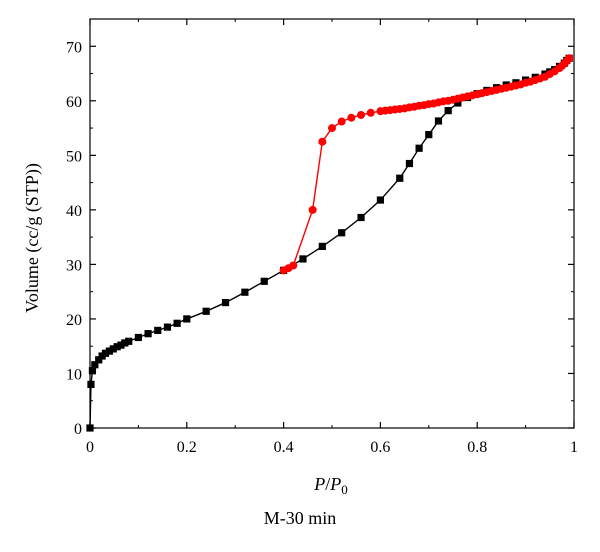  What do you see at coordinates (319, 484) in the screenshot?
I see `x-axis-label-p: P` at bounding box center [319, 484].